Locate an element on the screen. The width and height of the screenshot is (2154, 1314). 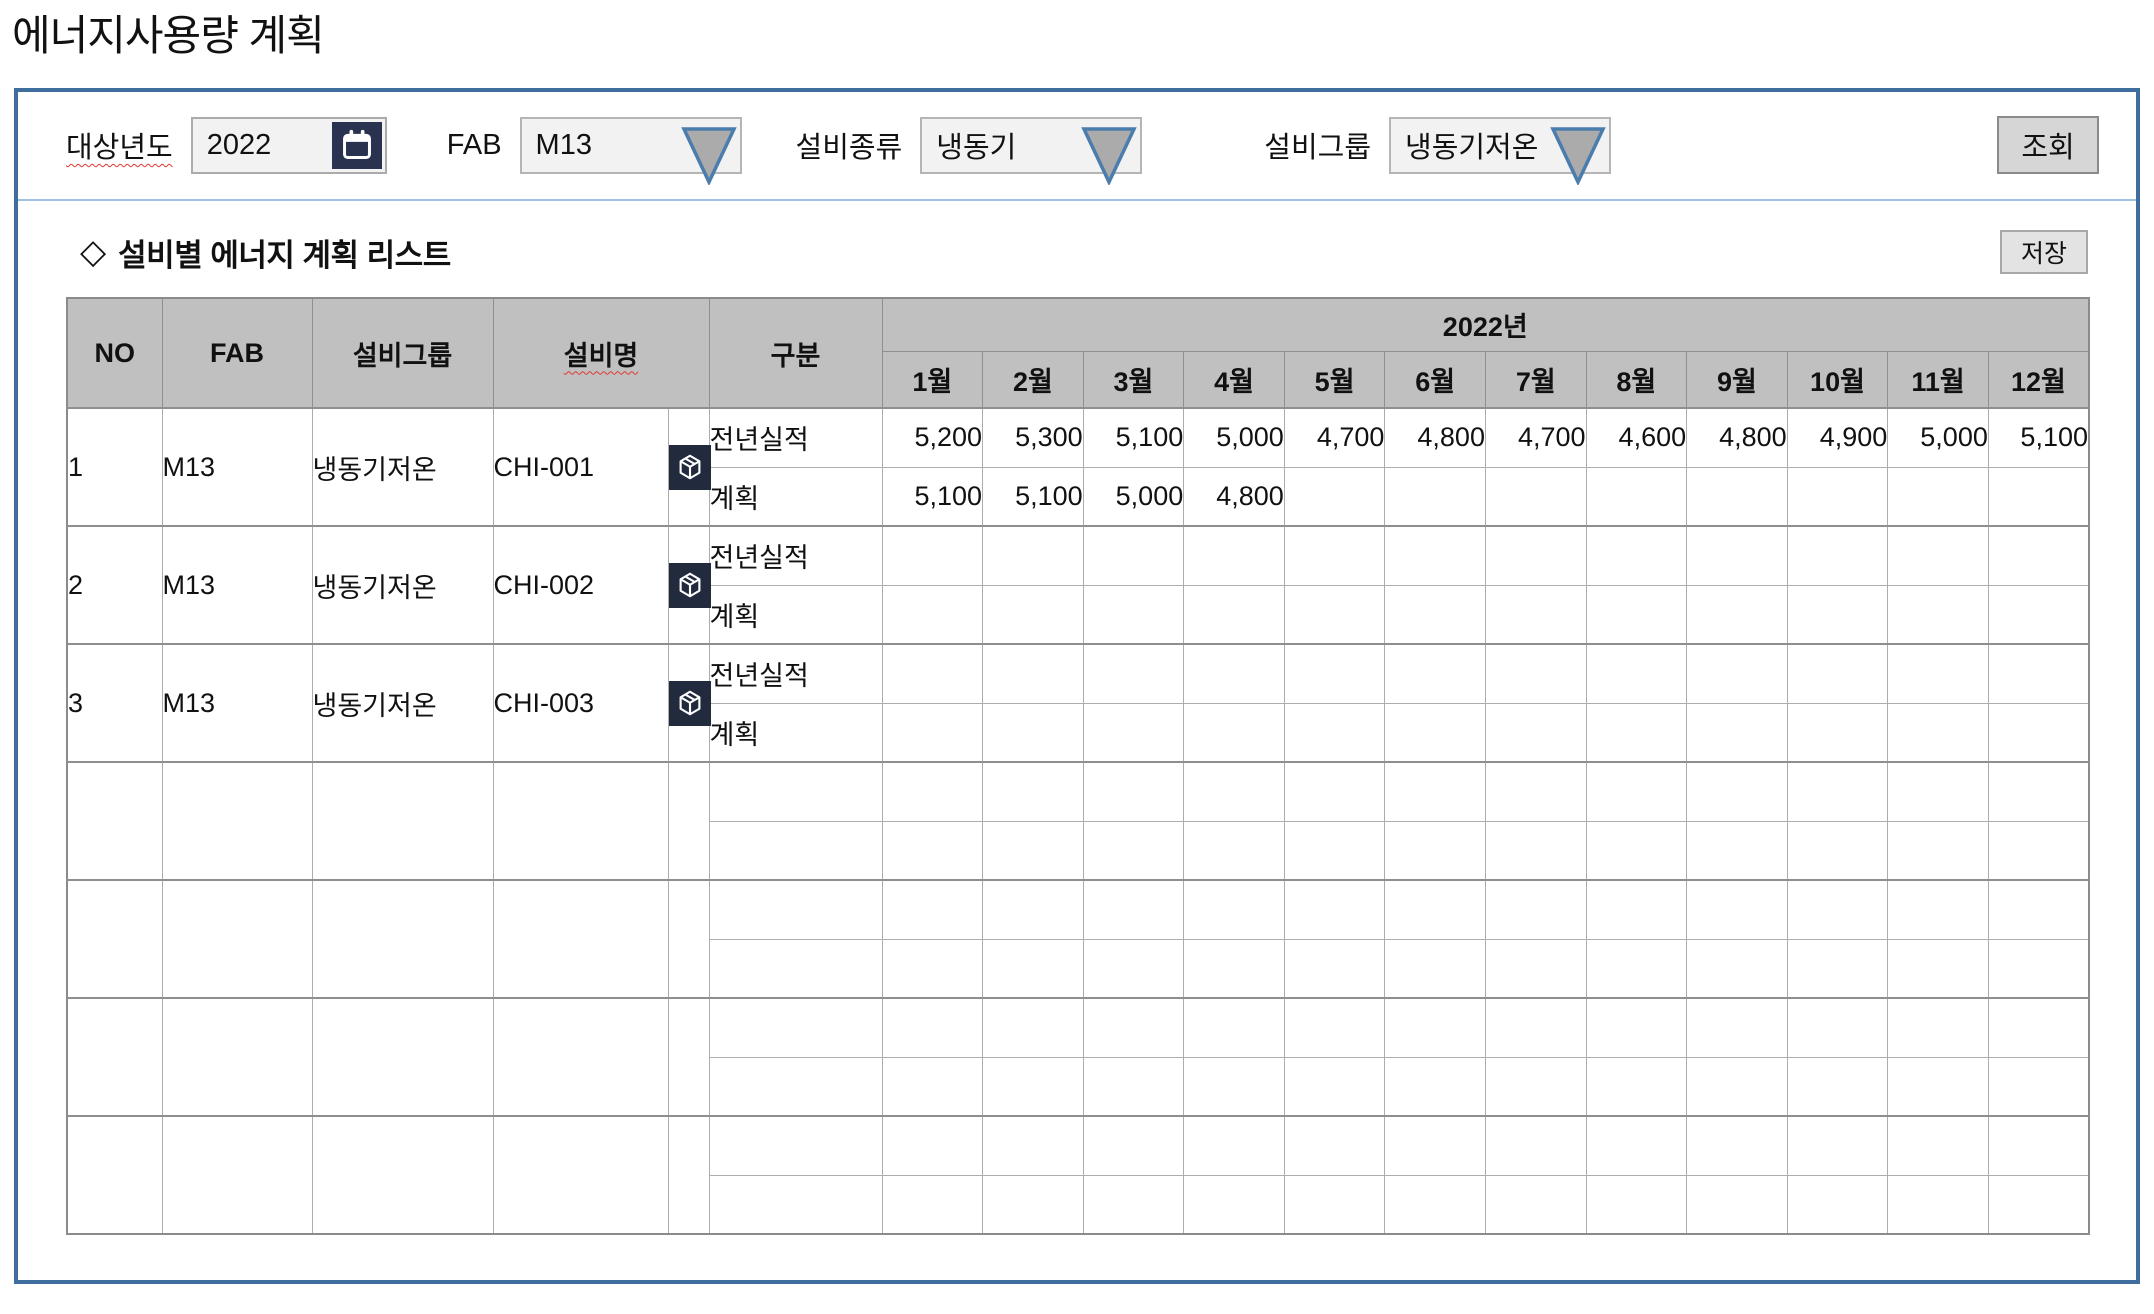
save-button: 저장 is located at coordinates (2044, 252).